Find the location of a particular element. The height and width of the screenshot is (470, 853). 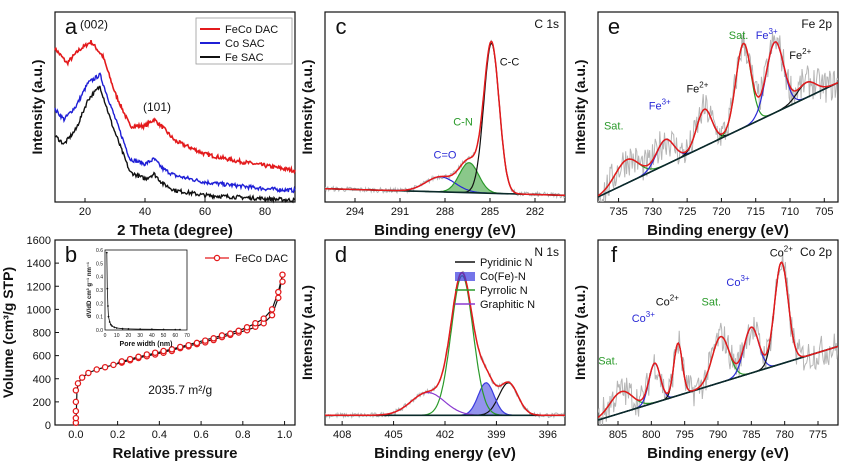

x-tick-label: 60 is located at coordinates (205, 212).